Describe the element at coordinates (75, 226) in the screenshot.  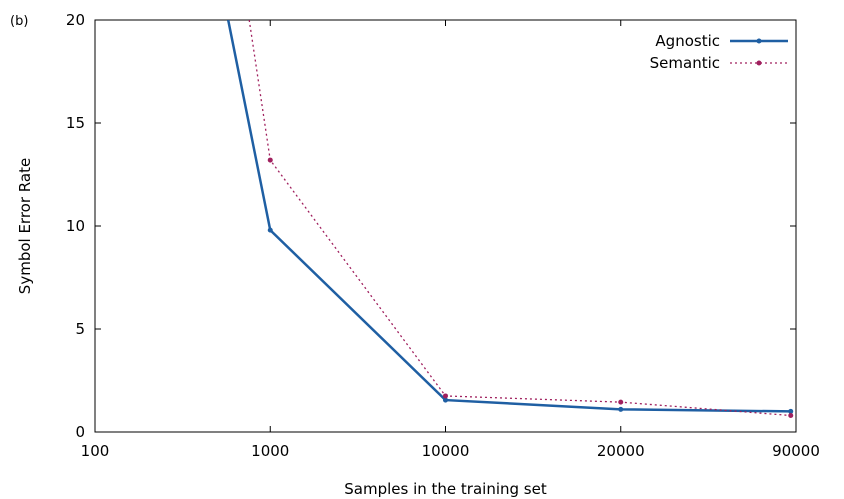
I see `y-tick-label: 10` at that location.